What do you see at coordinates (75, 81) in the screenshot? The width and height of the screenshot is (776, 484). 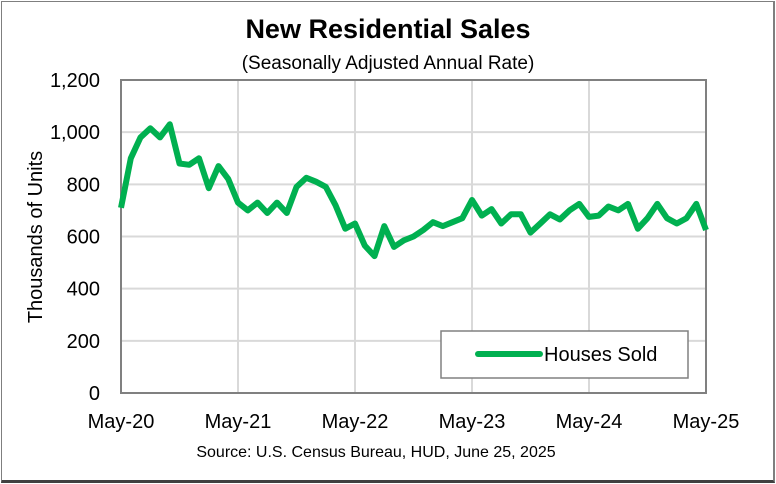 I see `y-tick-label: 1,200` at bounding box center [75, 81].